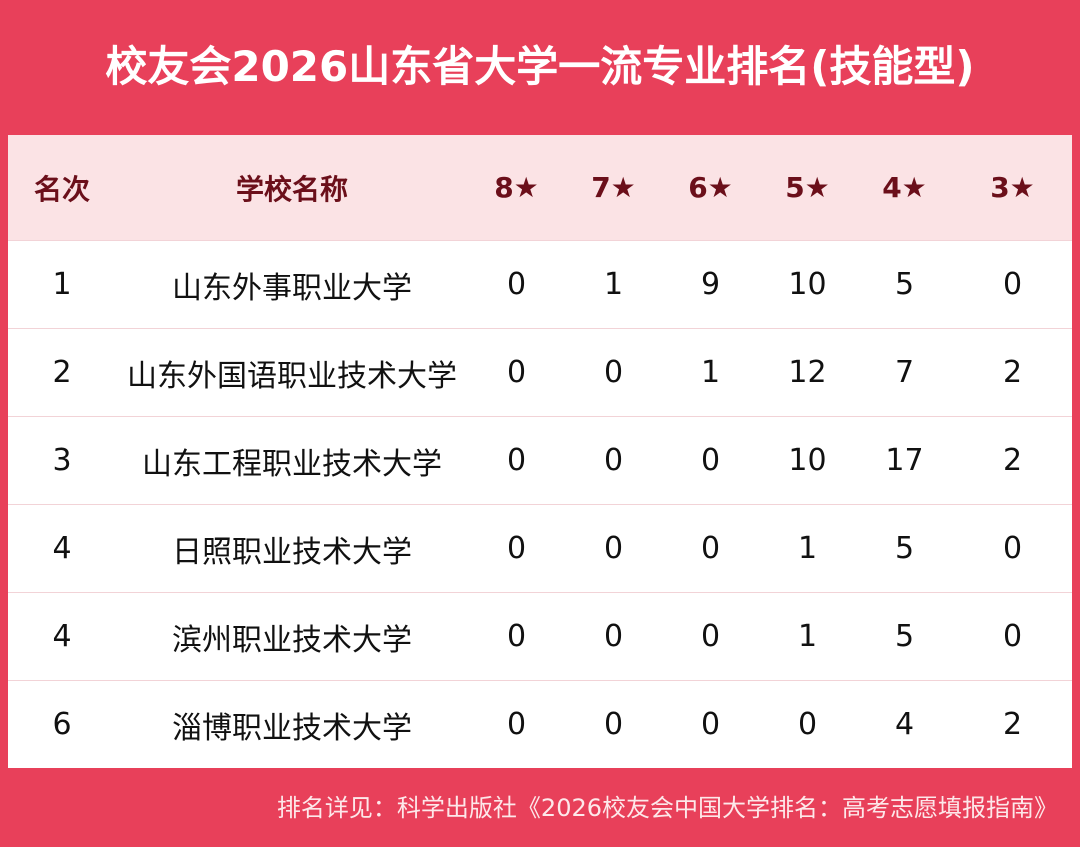 This screenshot has height=847, width=1080. I want to click on school-name: 山东外国语职业技术大学, so click(292, 372).